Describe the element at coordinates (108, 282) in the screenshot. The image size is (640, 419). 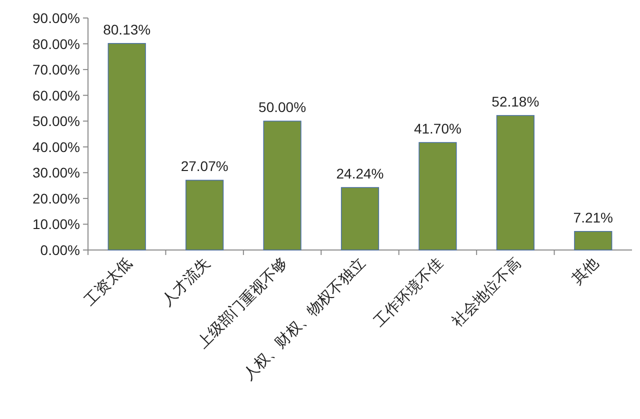
I see `x-tick-label: 工资太低` at that location.